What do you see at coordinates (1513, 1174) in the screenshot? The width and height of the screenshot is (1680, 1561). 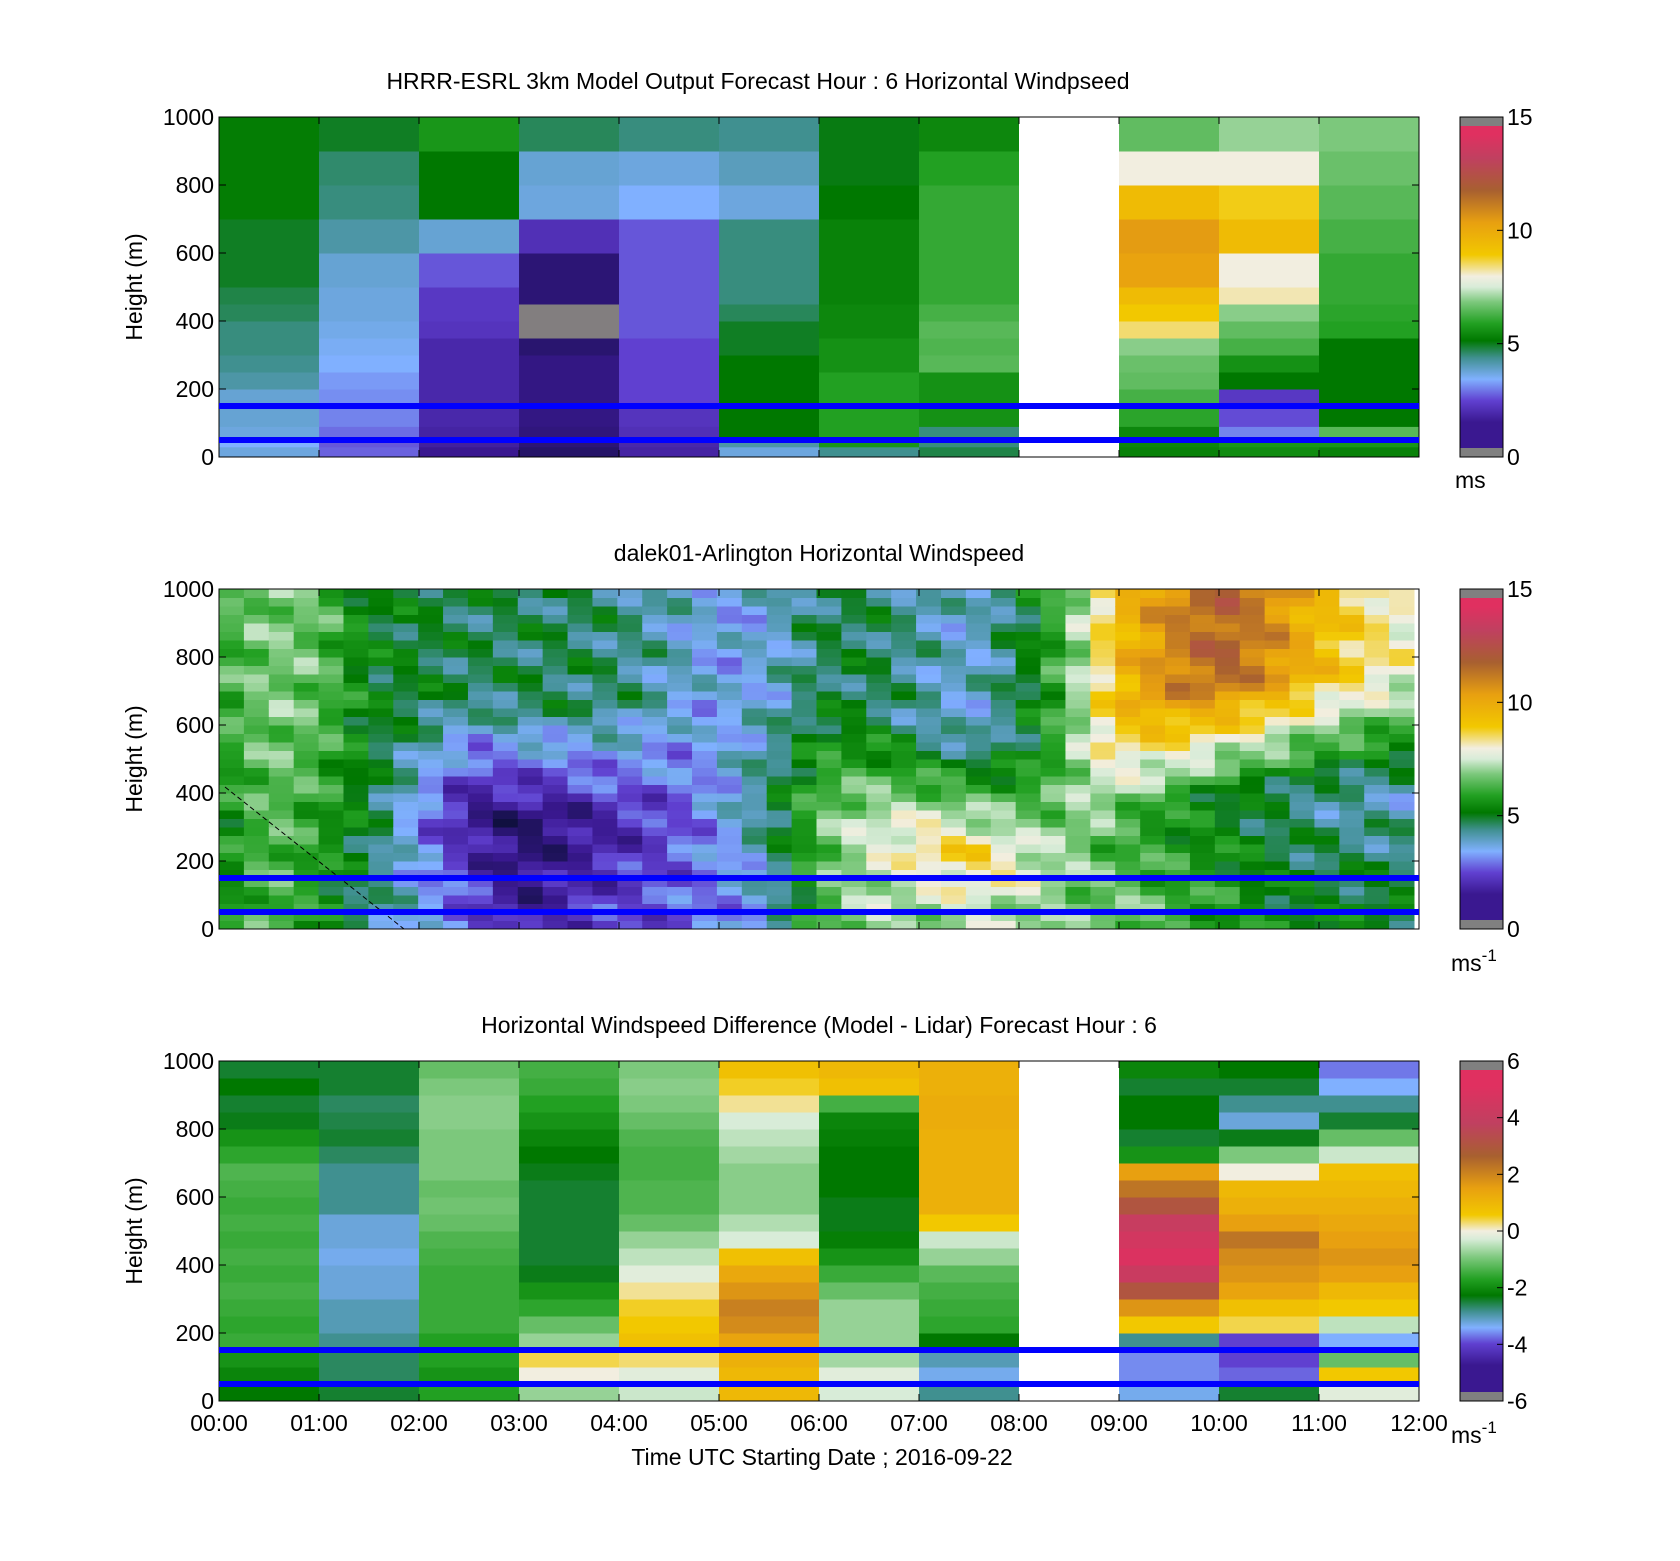 I see `colorbar-tick-label: 2` at bounding box center [1513, 1174].